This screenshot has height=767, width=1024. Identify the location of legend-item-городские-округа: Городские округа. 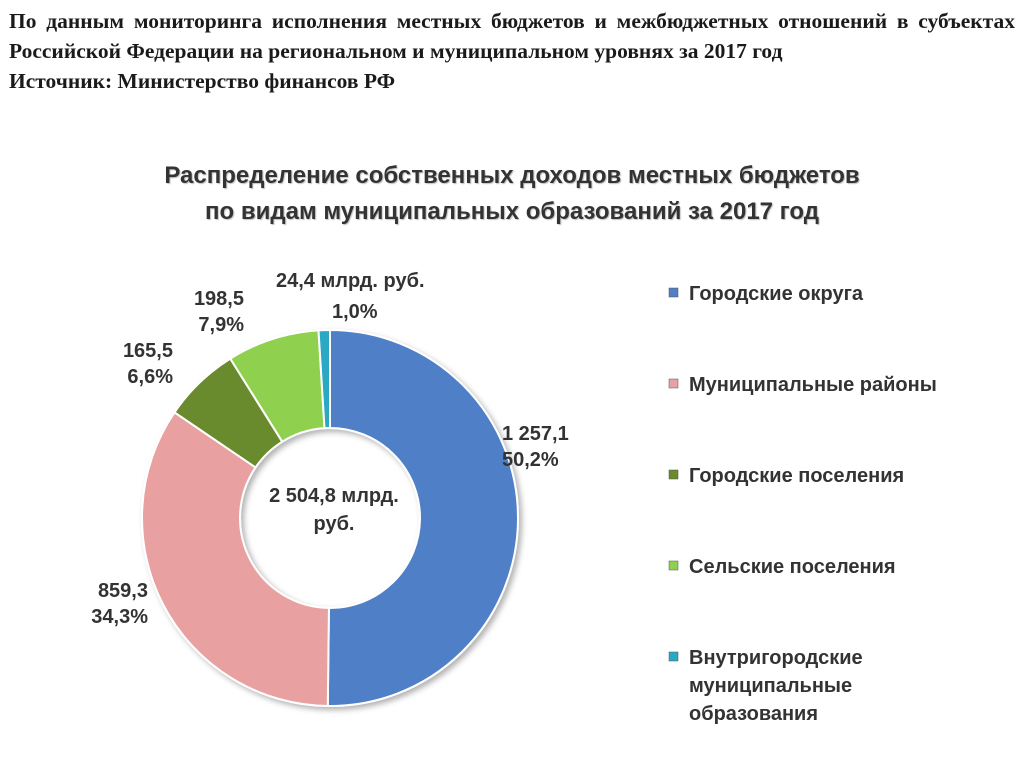
(766, 294).